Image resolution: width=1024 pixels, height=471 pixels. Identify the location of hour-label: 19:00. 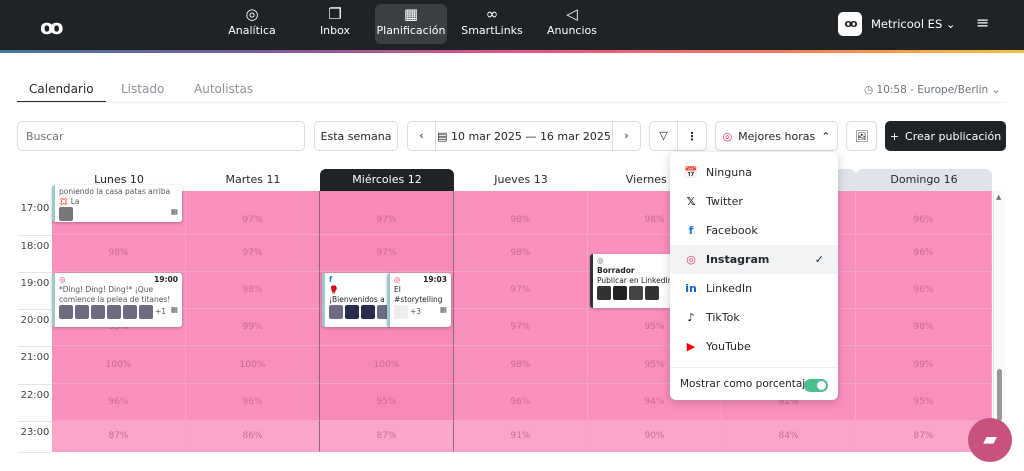
(35, 283).